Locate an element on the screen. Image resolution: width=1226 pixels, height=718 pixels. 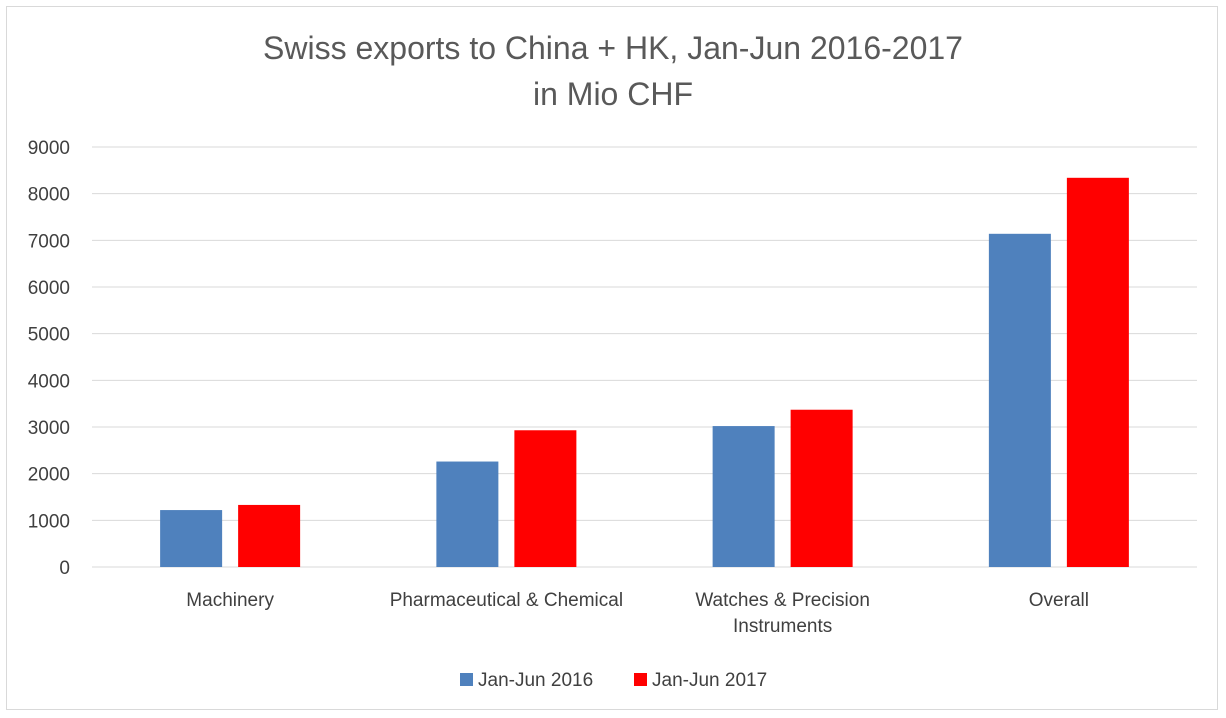
legend-label: Jan-Jun 2016 is located at coordinates (535, 680).